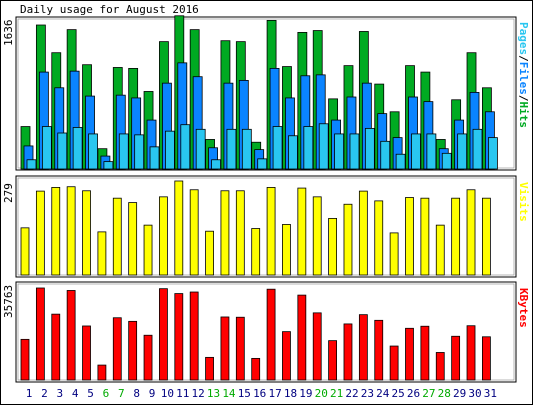  What do you see at coordinates (367, 393) in the screenshot?
I see `day-label: 23` at bounding box center [367, 393].